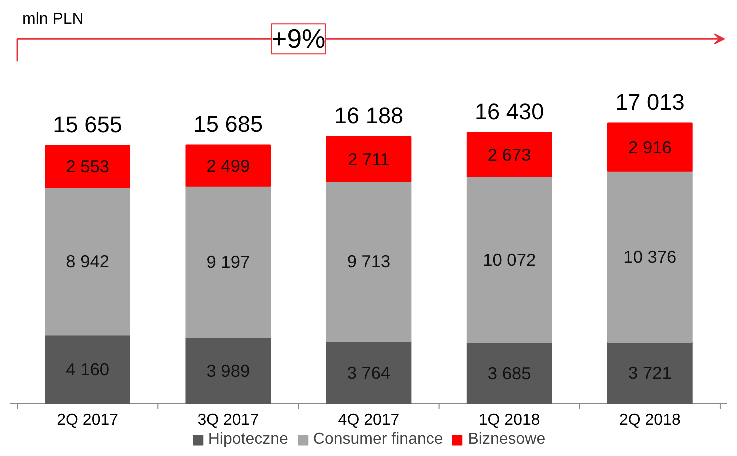 The width and height of the screenshot is (737, 456). I want to click on total-label: 15 655, so click(87, 124).